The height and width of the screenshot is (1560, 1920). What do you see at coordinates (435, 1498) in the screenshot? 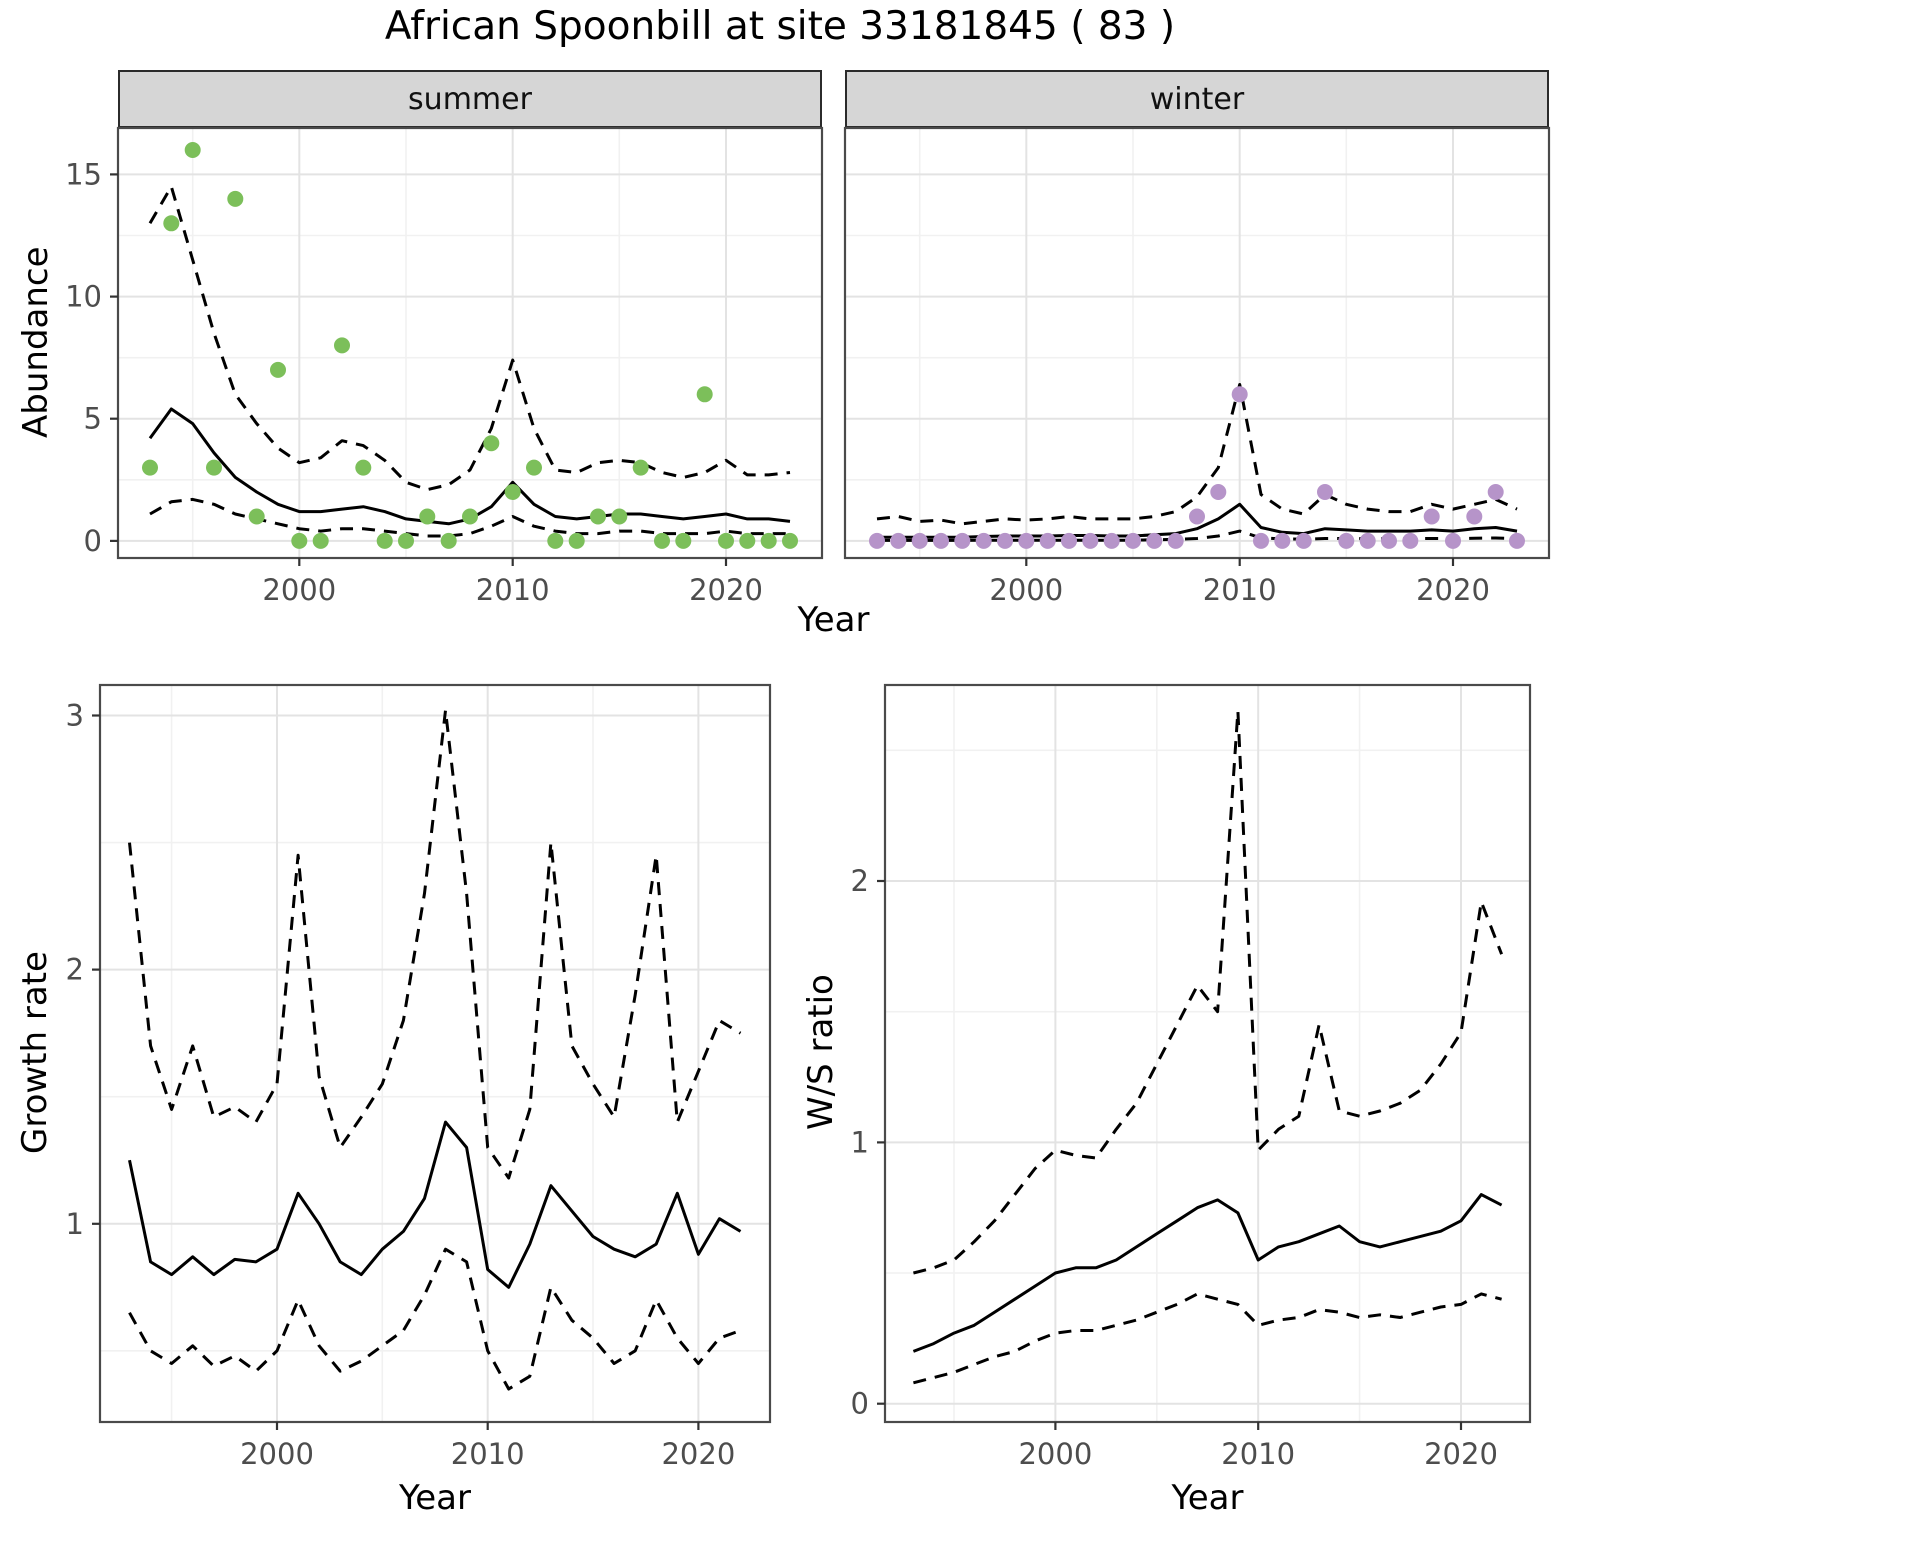
I see `growth-year-axis-title: Year` at bounding box center [435, 1498].